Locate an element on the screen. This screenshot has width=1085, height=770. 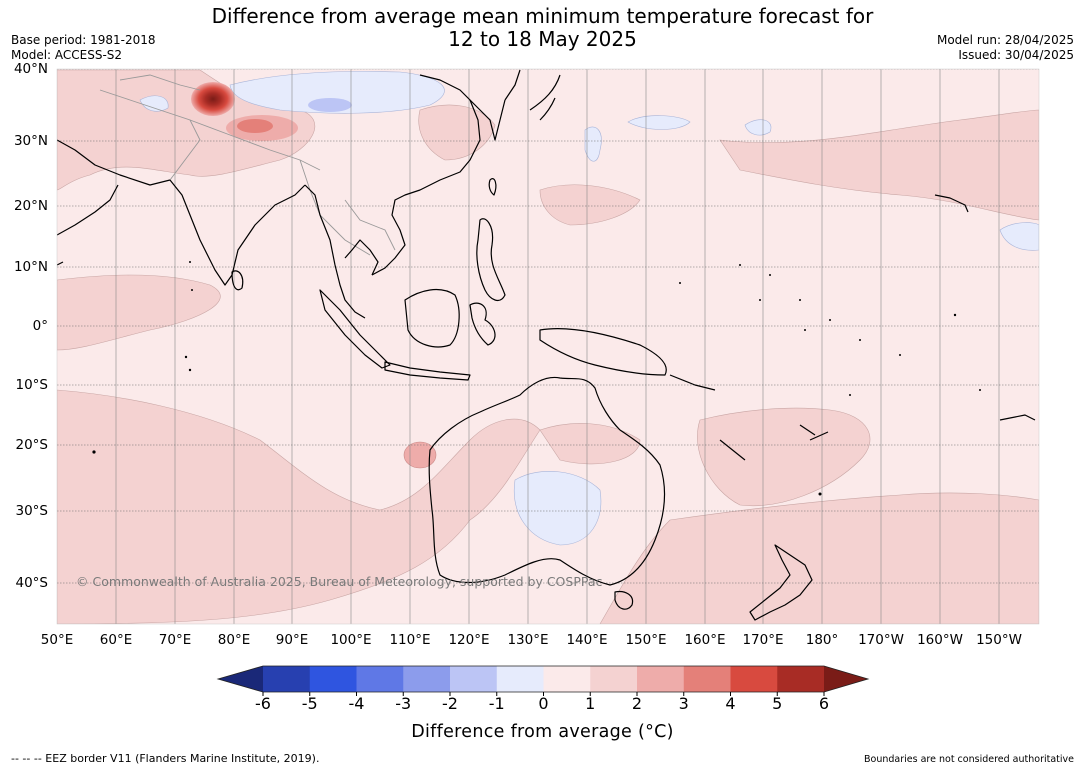
longitude-label: 110°E is located at coordinates (410, 640).